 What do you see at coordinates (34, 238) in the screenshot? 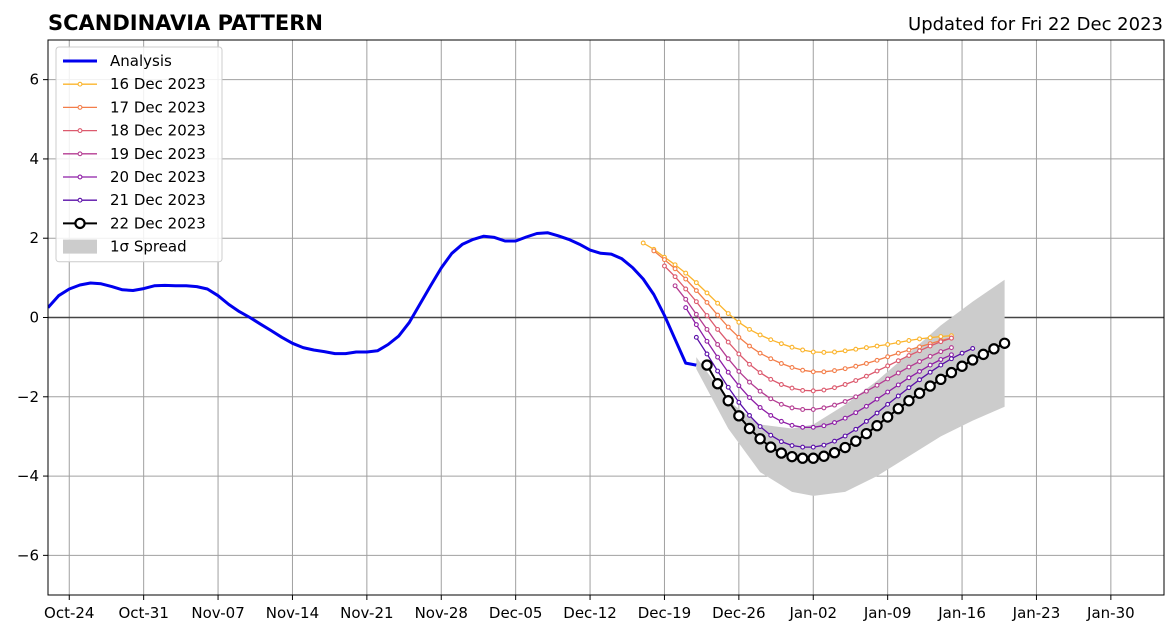
I see `y-tick-label: 2` at bounding box center [34, 238].